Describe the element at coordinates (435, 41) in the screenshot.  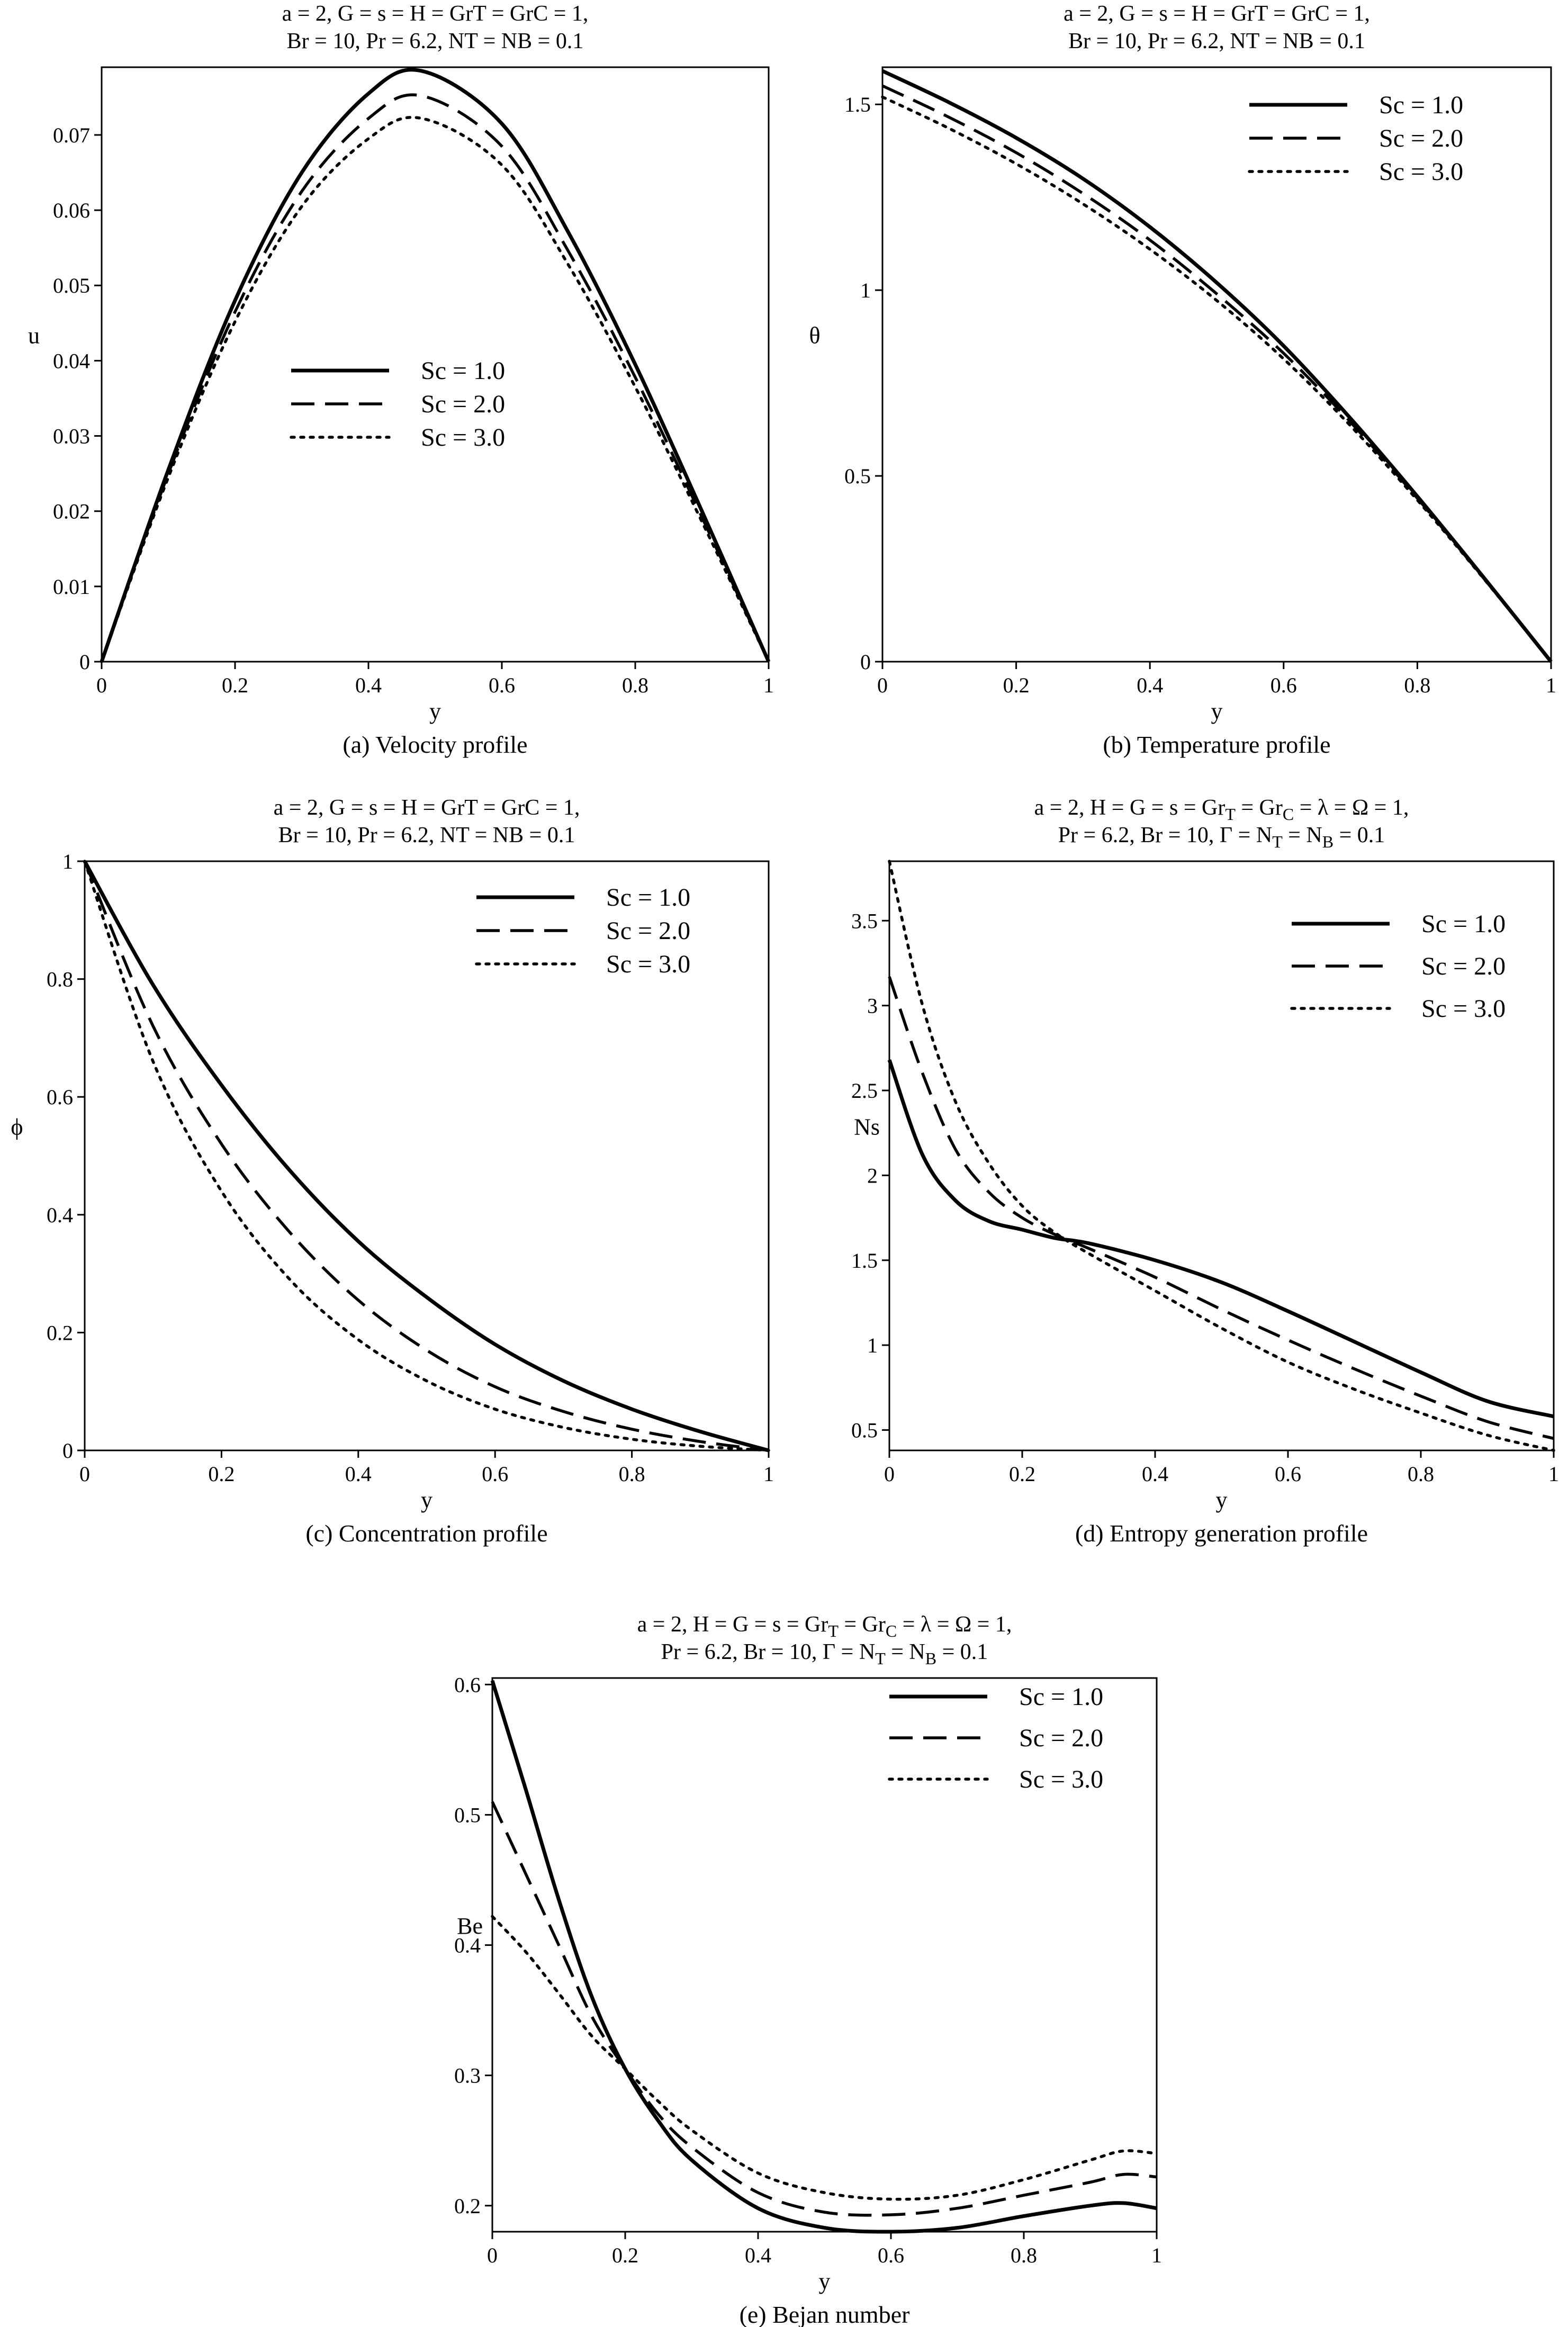
I see `chart-a-title-line-2: Br = 10, Pr = 6.2, NT = NB = 0.1` at that location.